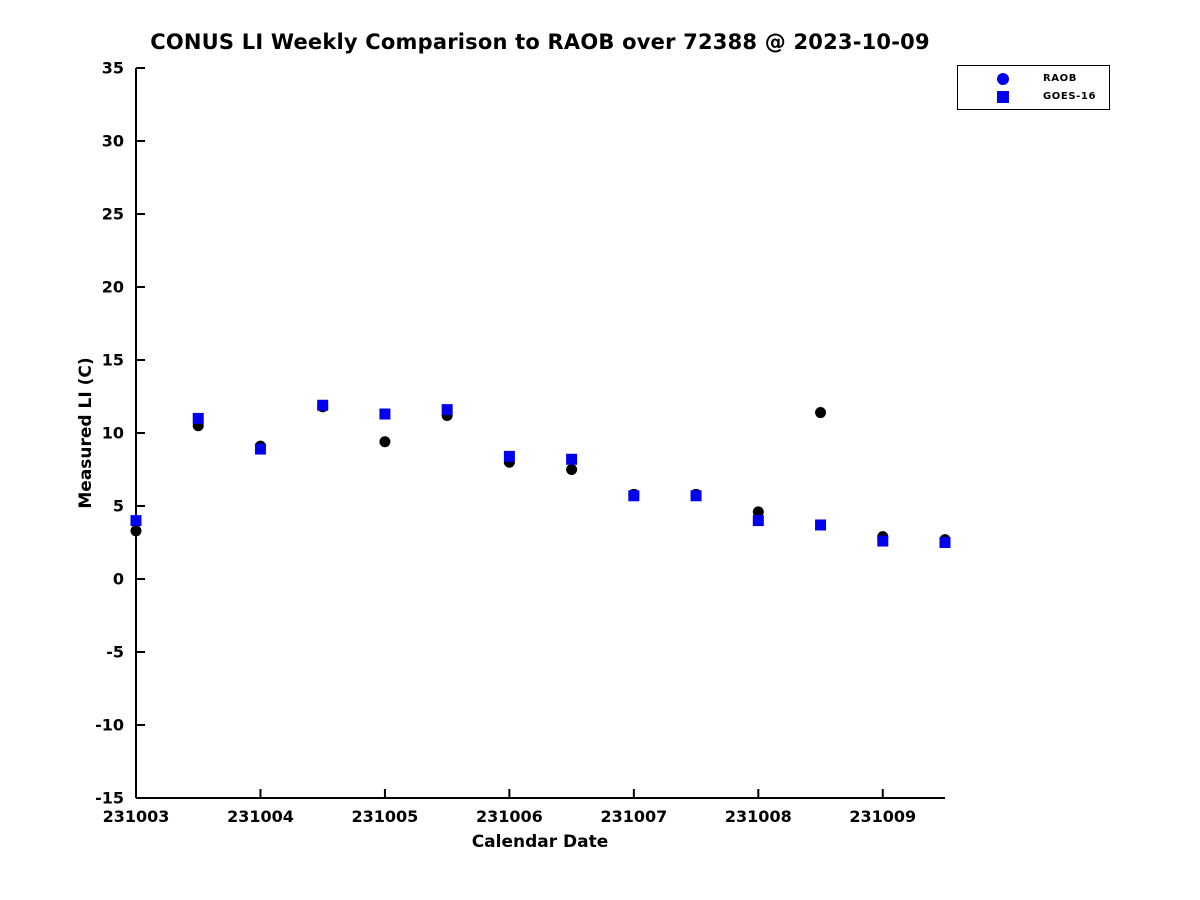 The height and width of the screenshot is (900, 1200). I want to click on raob-circle-icon, so click(1003, 78).